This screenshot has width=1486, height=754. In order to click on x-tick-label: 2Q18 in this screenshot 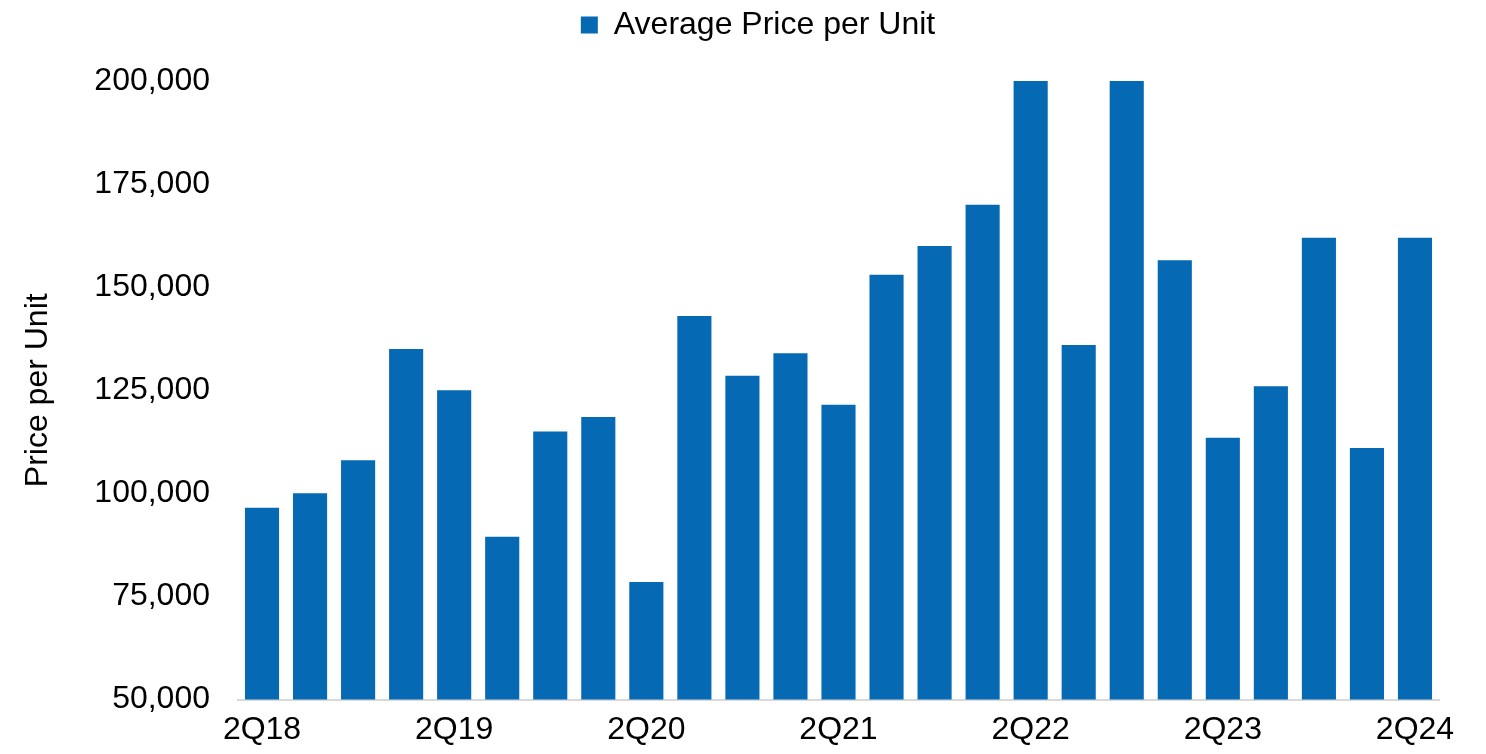, I will do `click(262, 728)`.